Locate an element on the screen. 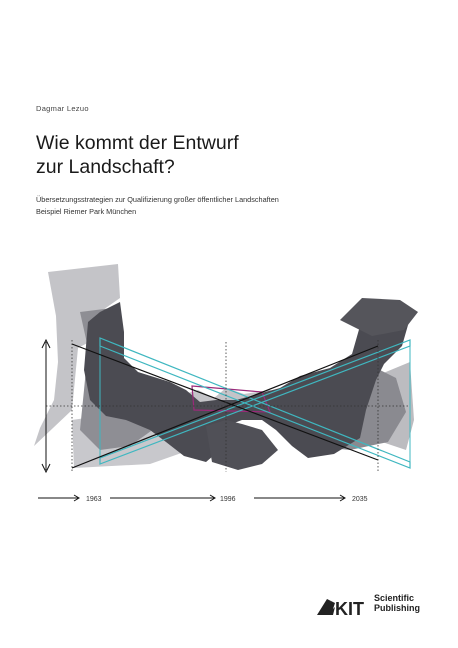  author: Dagmar Lezuo is located at coordinates (62, 108).